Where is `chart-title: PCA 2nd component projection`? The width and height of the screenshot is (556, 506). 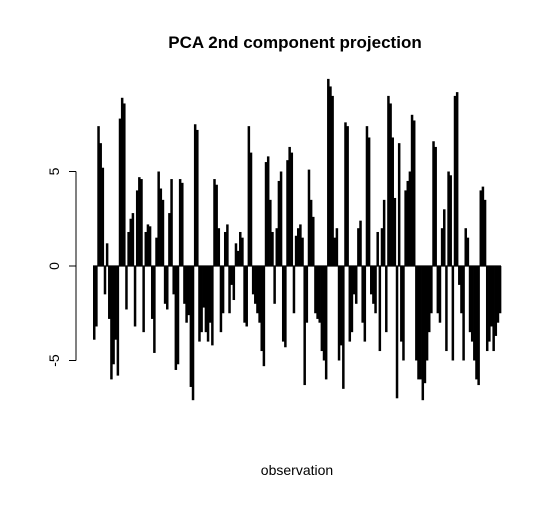 chart-title: PCA 2nd component projection is located at coordinates (294, 42).